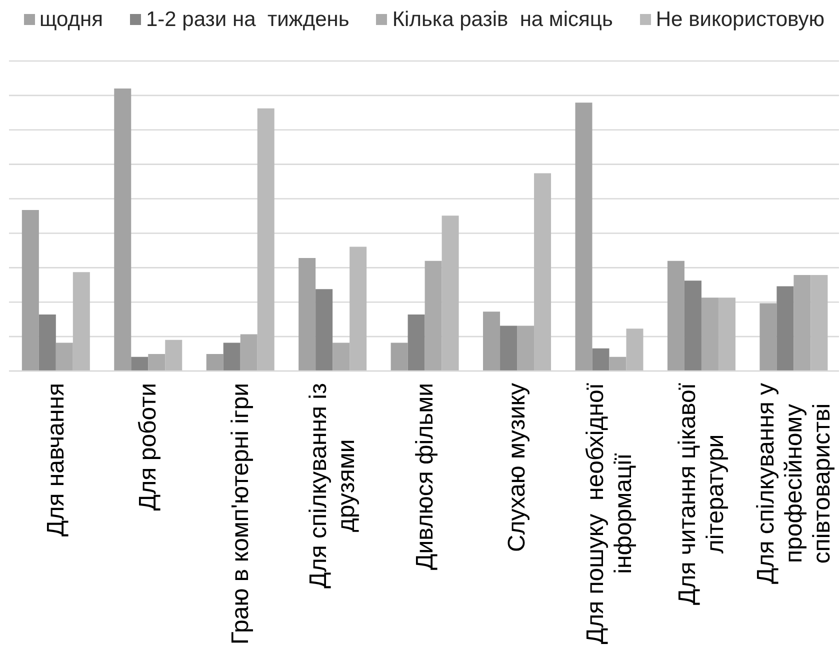 Image resolution: width=840 pixels, height=665 pixels. What do you see at coordinates (248, 19) in the screenshot?
I see `legend-label: 1-2 рази на тиждень` at bounding box center [248, 19].